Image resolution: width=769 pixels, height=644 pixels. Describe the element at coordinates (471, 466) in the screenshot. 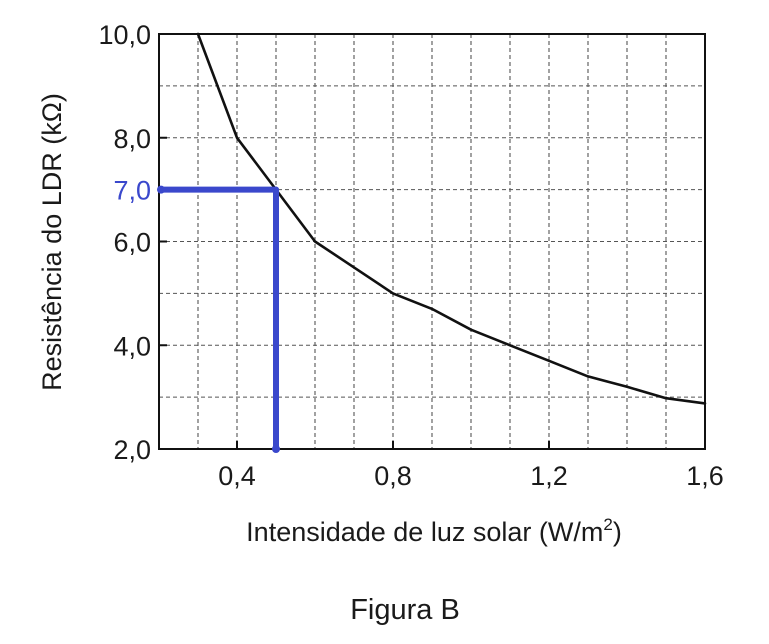

I see `x-axis-ticks: 0,4 0,8 1,2 1,6` at that location.